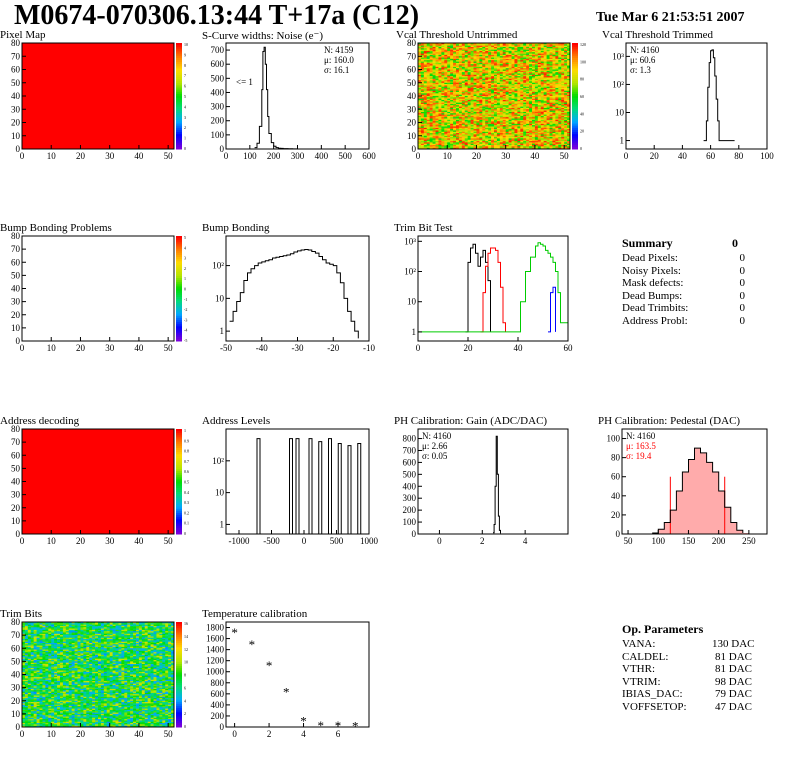 This screenshot has width=796, height=772. I want to click on plot-frame, so click(696, 96).